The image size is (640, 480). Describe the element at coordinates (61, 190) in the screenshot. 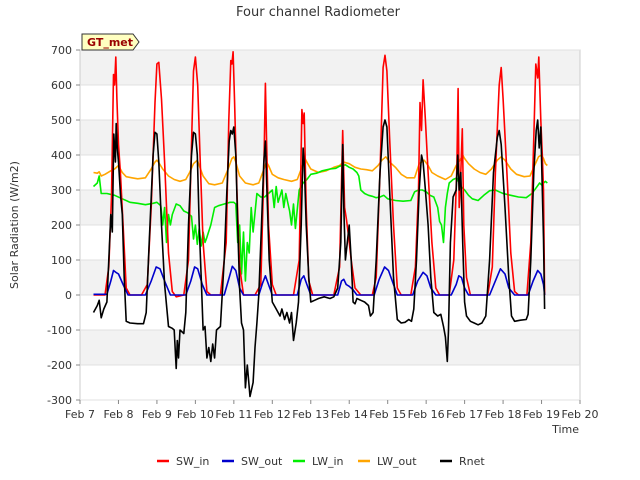

I see `y-tick-label: 300` at that location.